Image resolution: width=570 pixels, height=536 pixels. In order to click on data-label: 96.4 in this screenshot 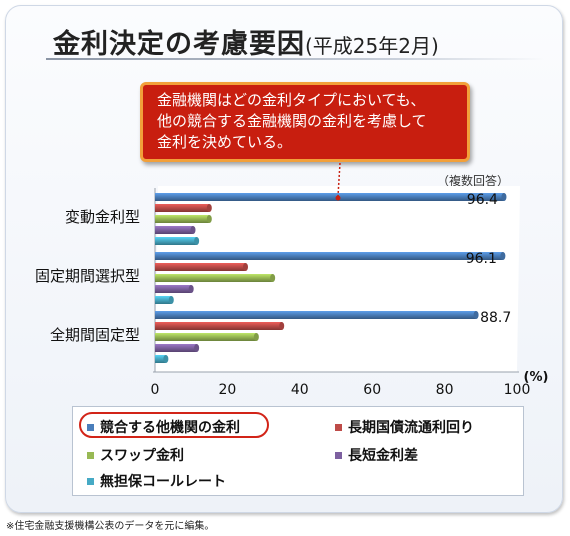, I will do `click(482, 200)`.